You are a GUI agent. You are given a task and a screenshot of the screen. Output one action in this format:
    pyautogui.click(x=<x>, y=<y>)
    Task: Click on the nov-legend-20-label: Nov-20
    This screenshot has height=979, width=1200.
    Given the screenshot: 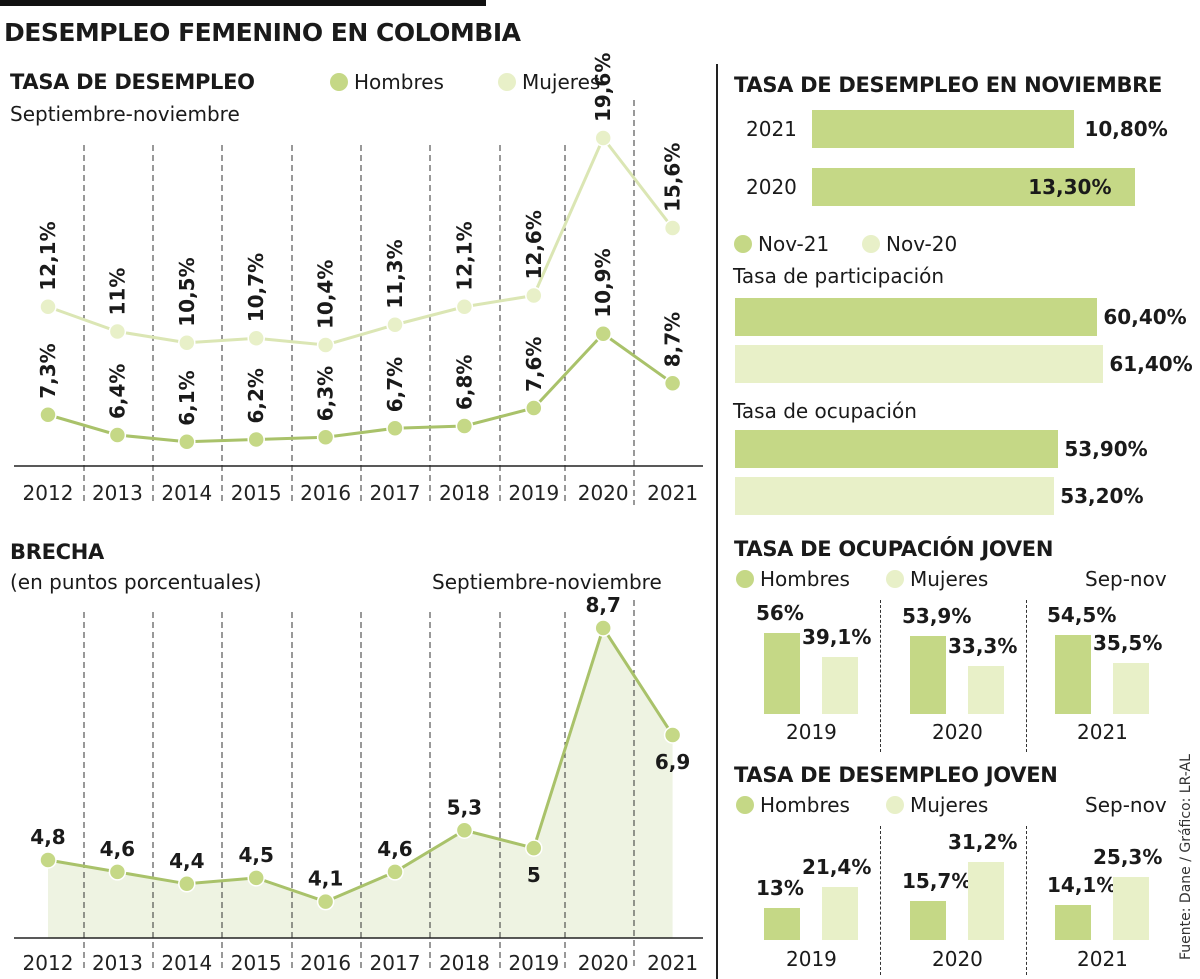 What is the action you would take?
    pyautogui.click(x=922, y=244)
    